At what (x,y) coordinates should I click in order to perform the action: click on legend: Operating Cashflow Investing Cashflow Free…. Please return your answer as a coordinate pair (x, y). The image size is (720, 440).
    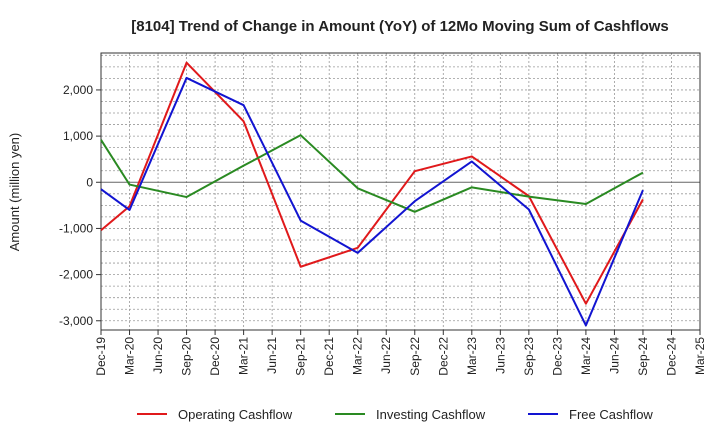
    Looking at the image, I should click on (395, 414).